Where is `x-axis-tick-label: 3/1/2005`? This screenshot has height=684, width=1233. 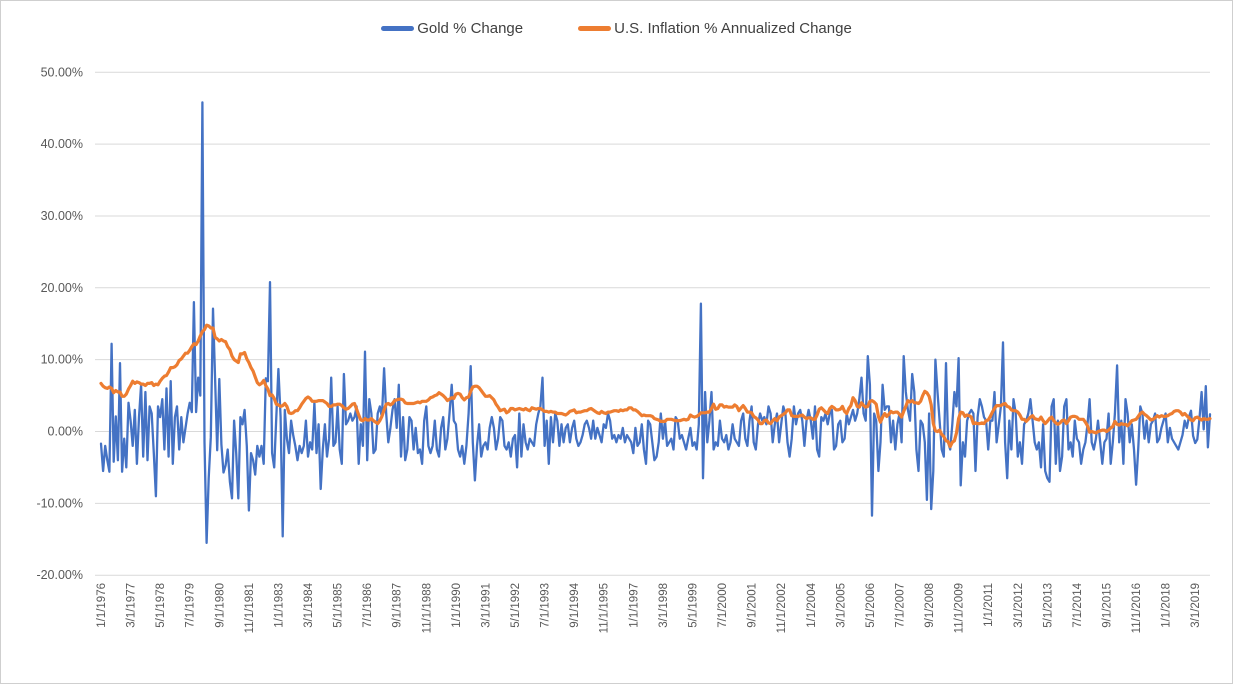
x-axis-tick-label: 3/1/2005 is located at coordinates (841, 605).